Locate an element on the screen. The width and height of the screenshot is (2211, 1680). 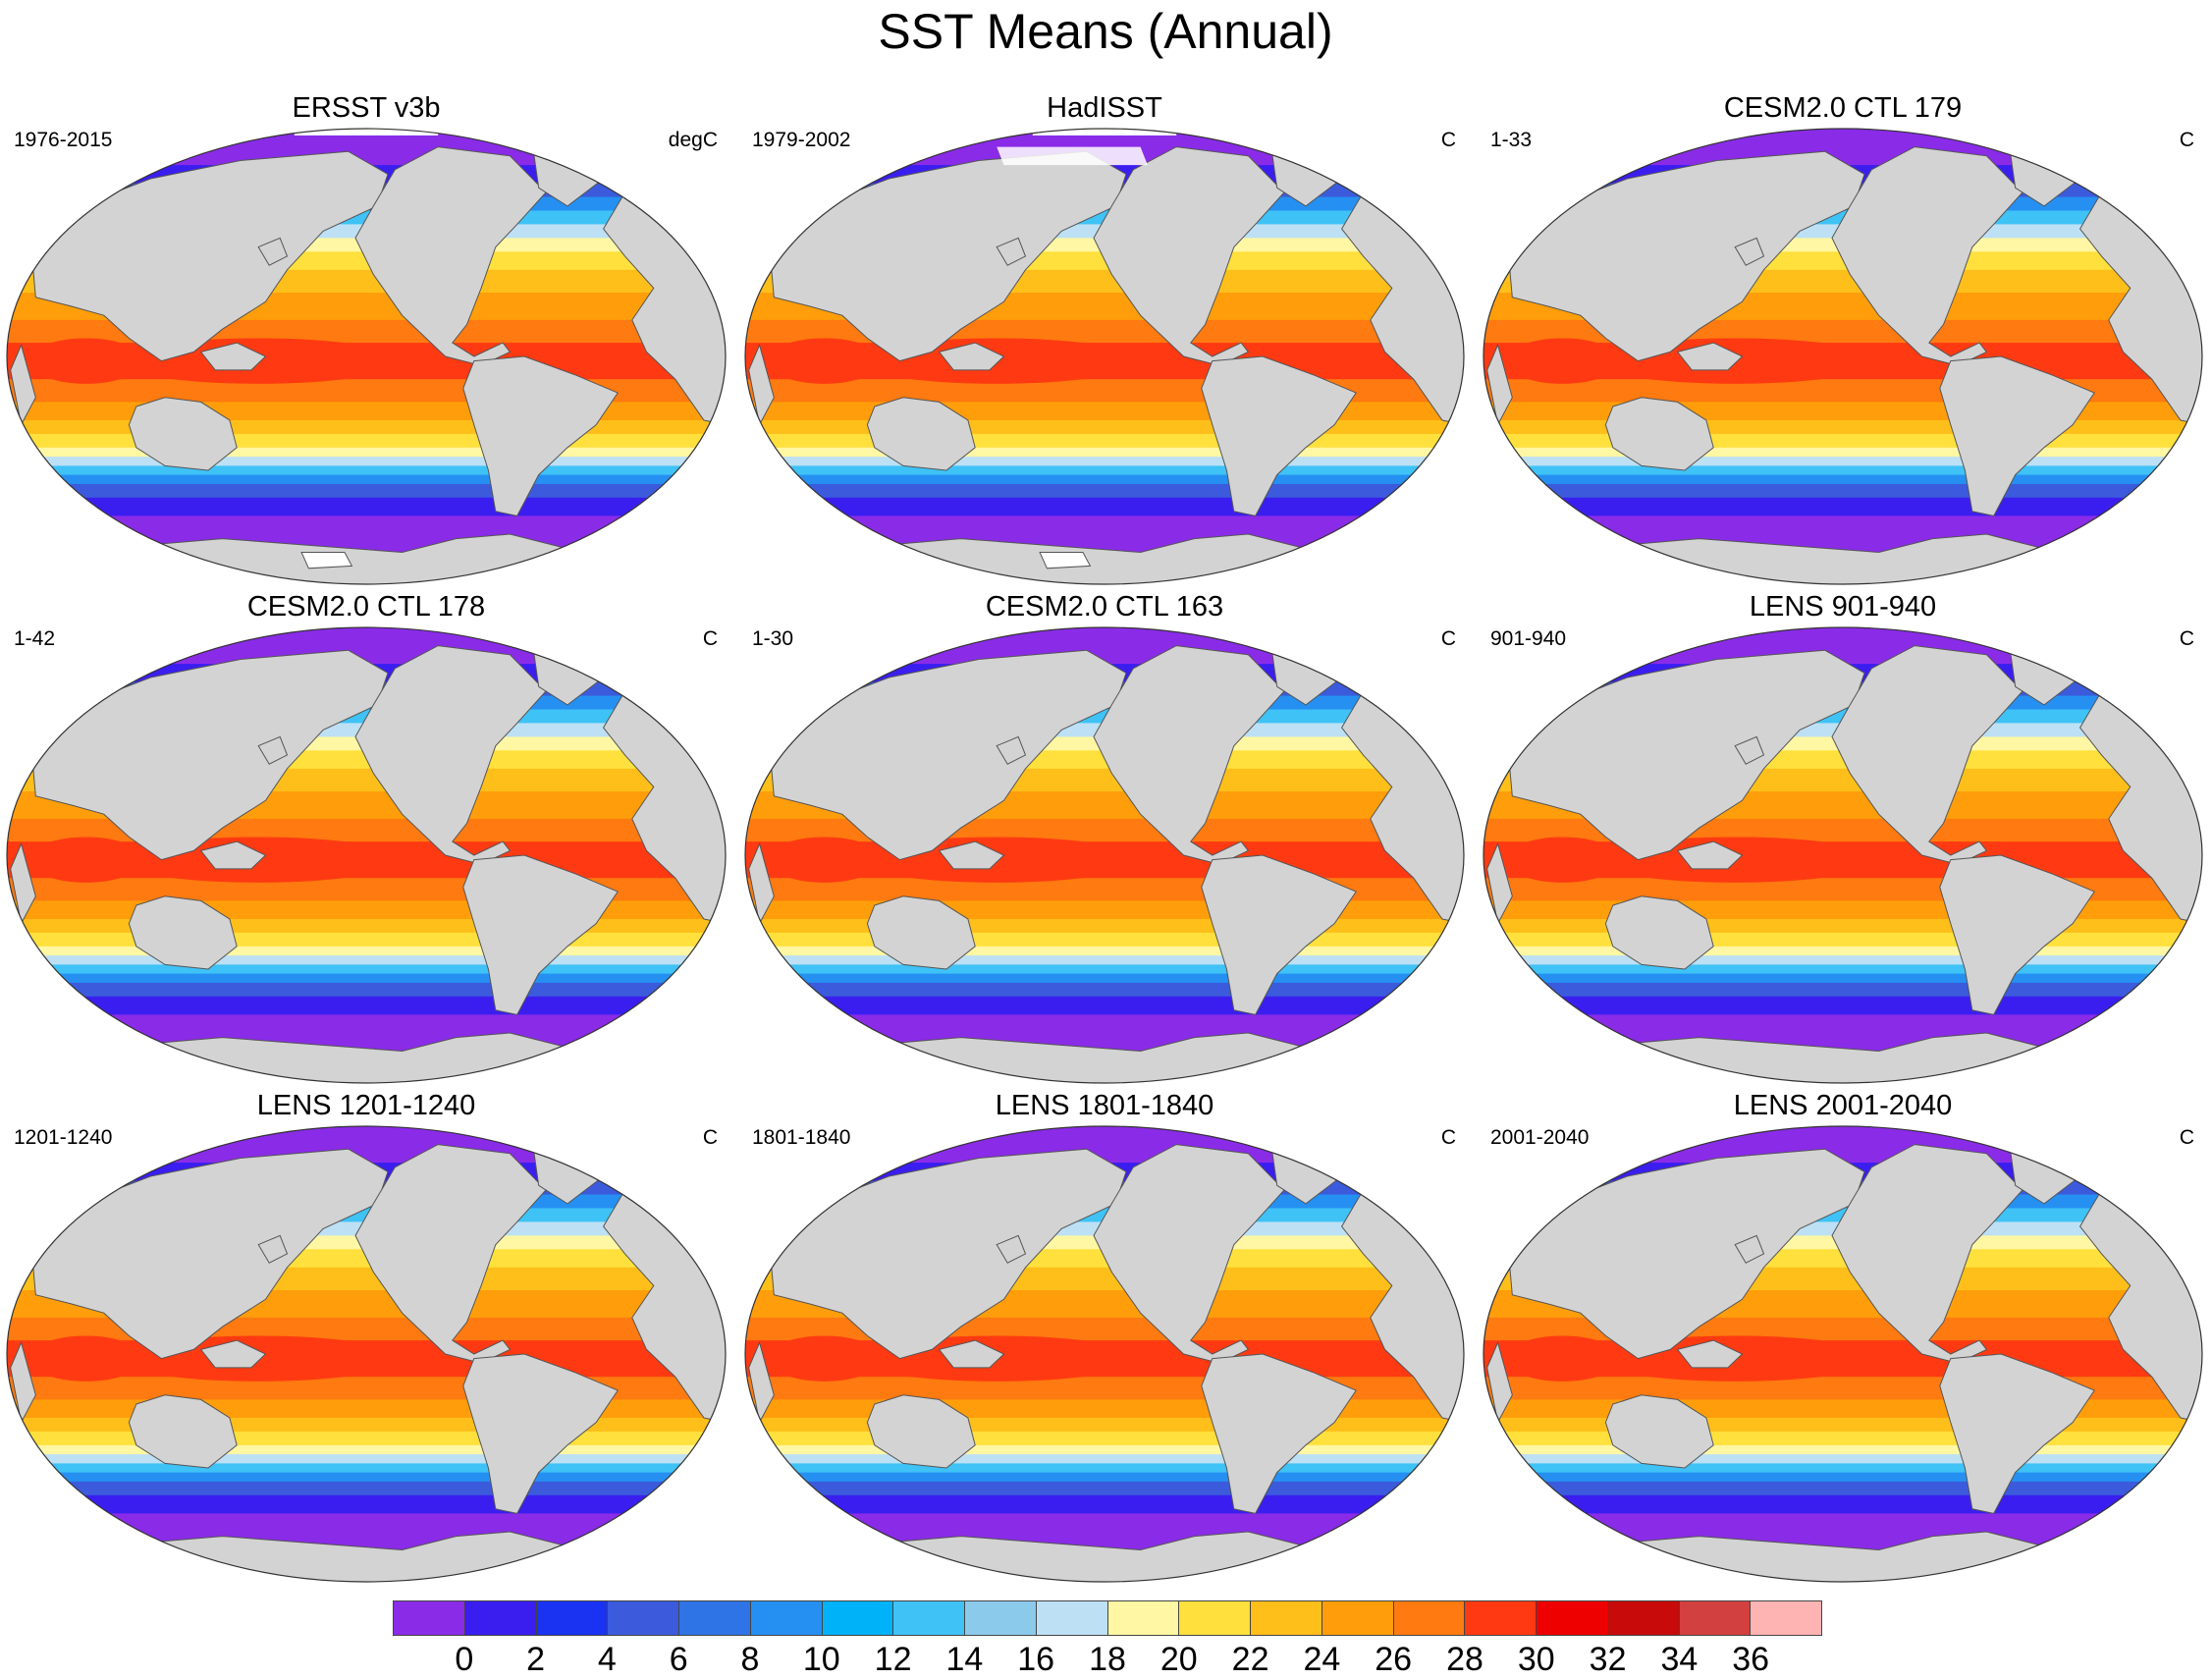
colorbar-tick-label: 20 is located at coordinates (1179, 1659).